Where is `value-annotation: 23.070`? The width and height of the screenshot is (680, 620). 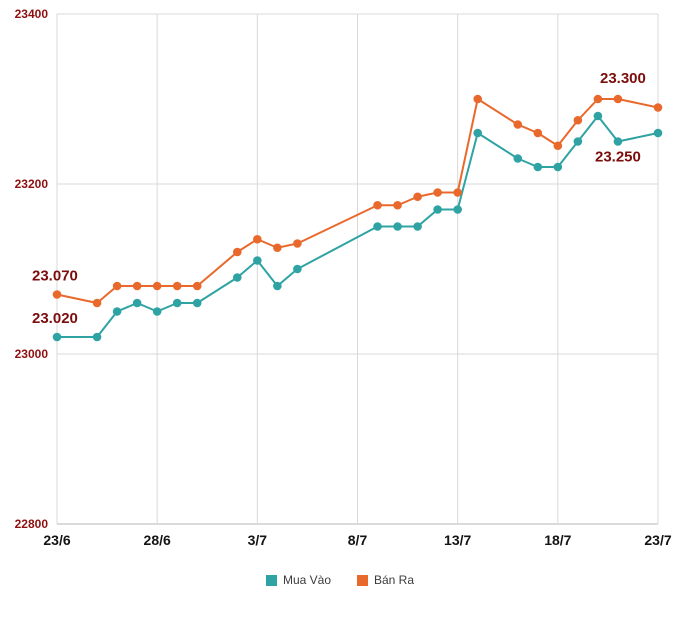
value-annotation: 23.070 is located at coordinates (55, 276).